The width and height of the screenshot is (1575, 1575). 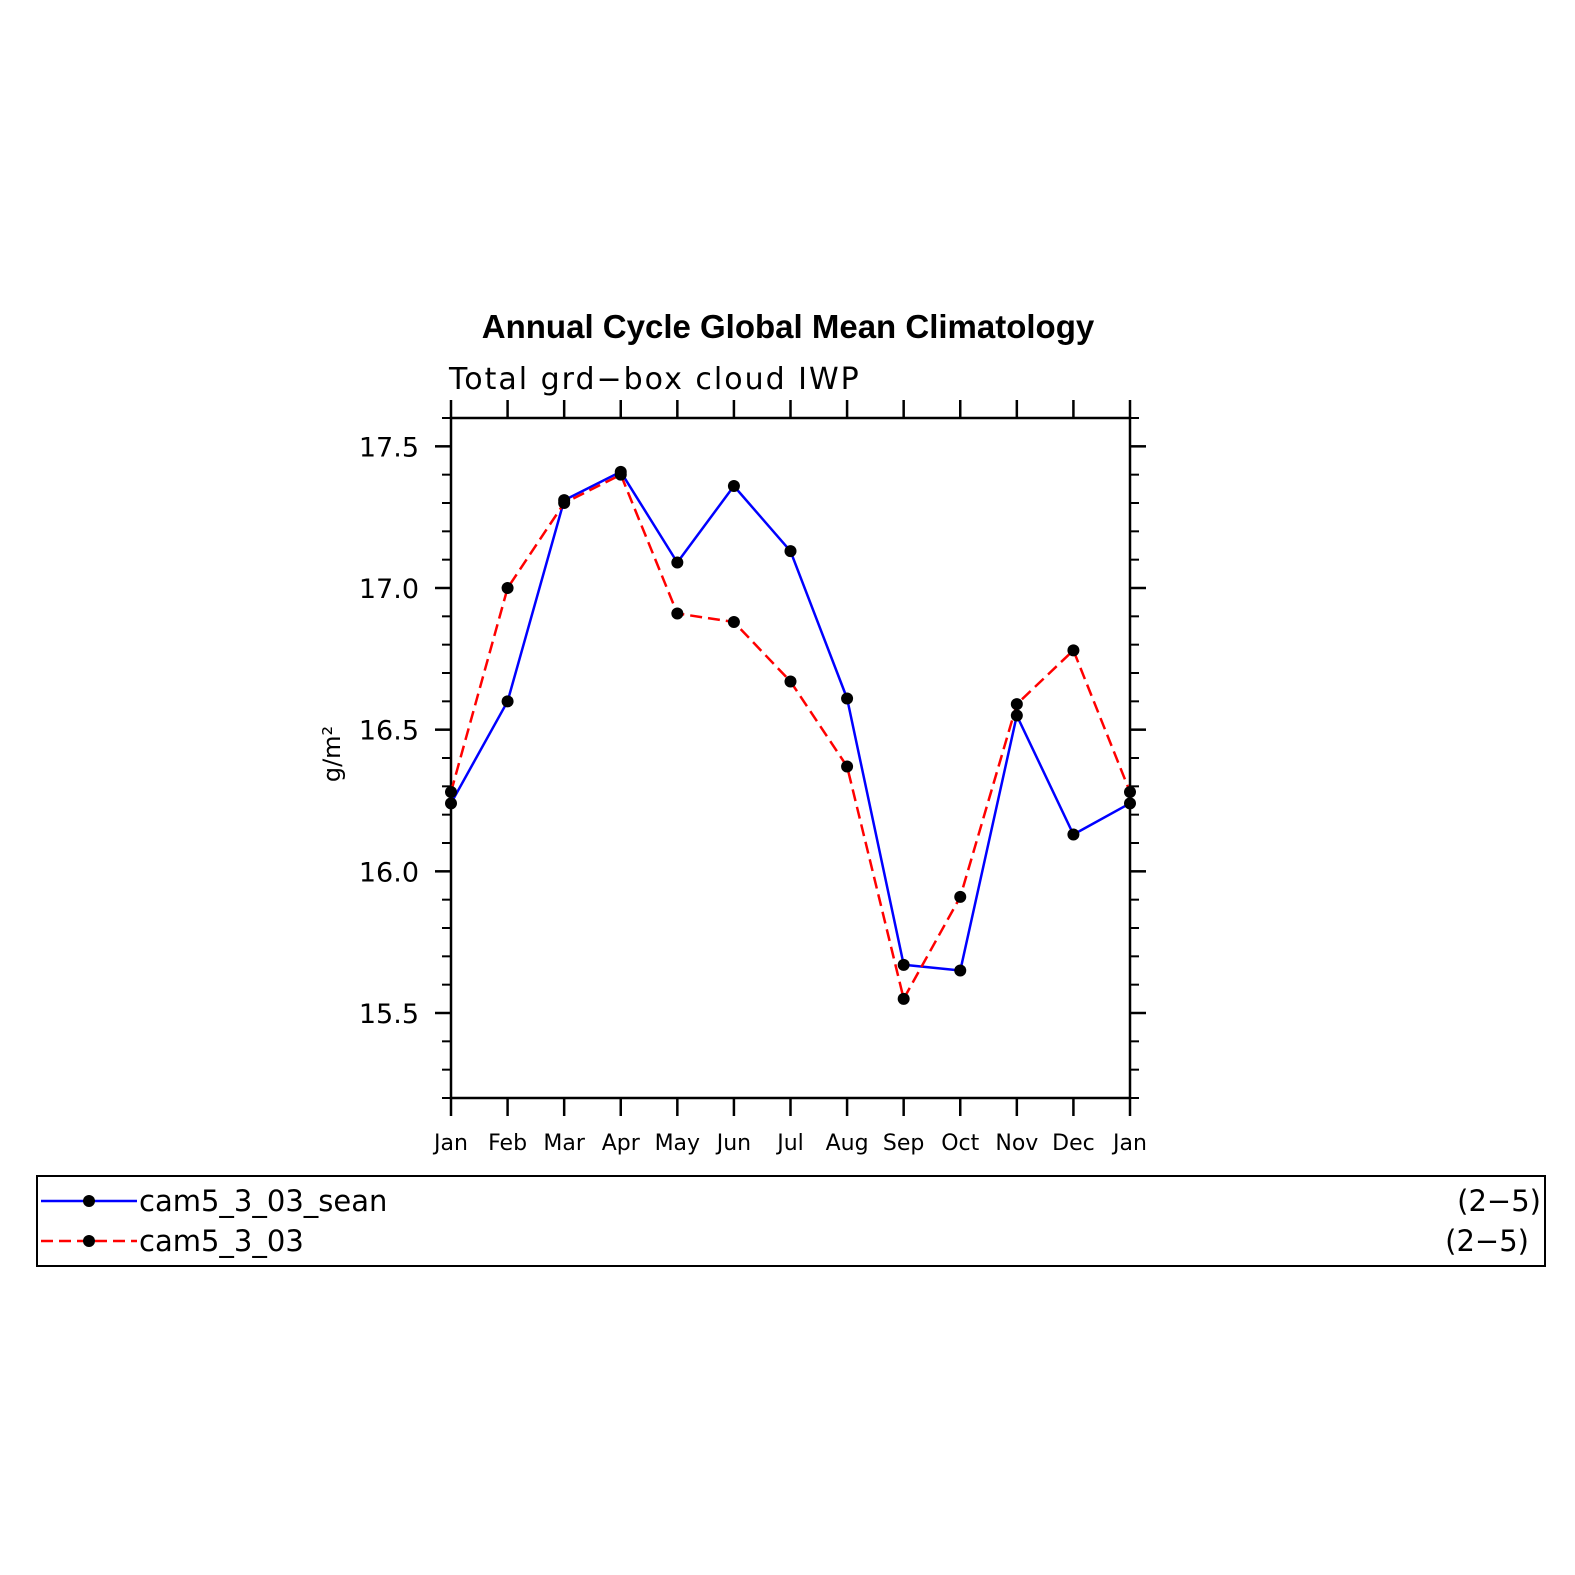 I want to click on y-axis-label: g/m², so click(x=332, y=754).